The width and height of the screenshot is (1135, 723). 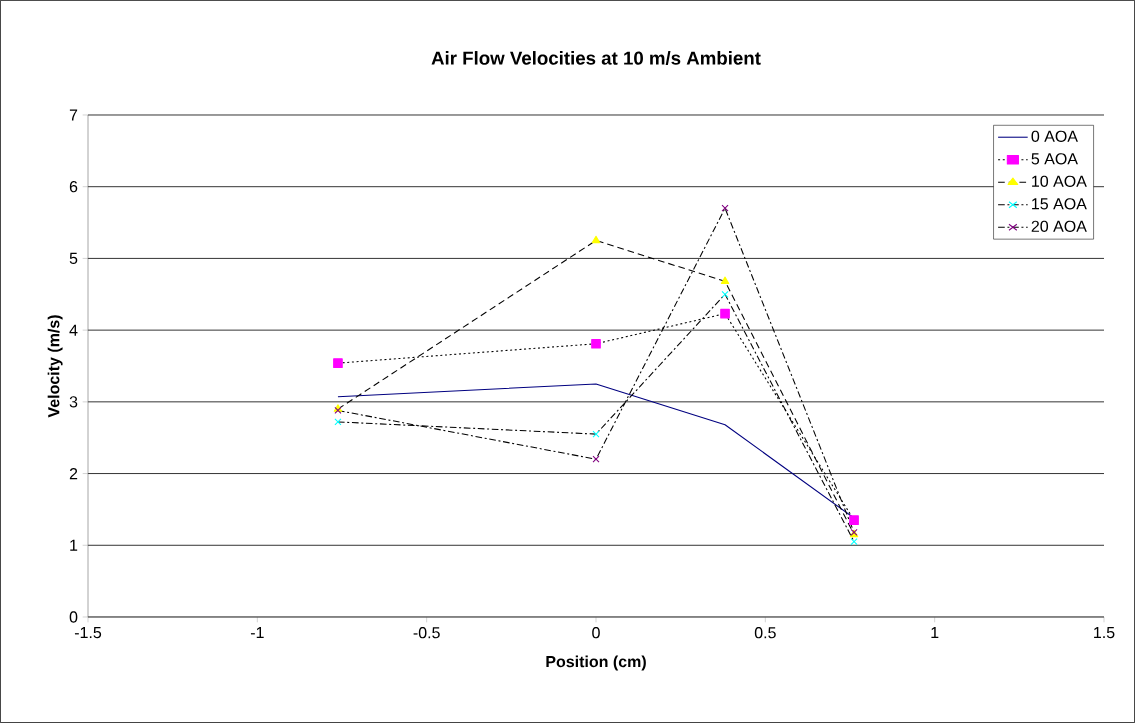 I want to click on x-axis-title: Position (cm), so click(x=596, y=663).